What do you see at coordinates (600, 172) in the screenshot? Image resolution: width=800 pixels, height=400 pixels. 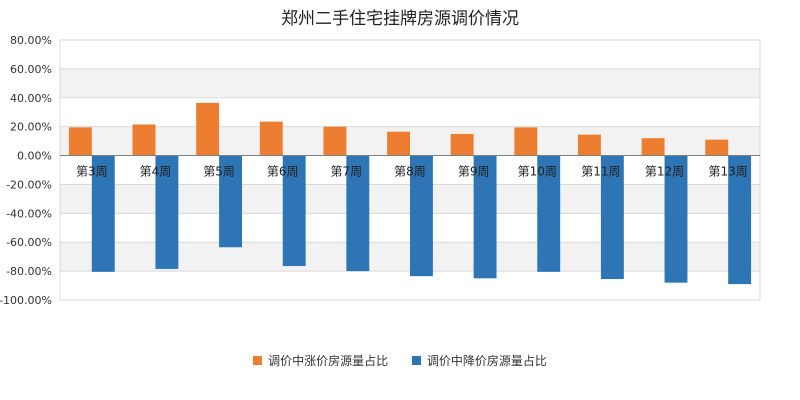 I see `x-tick-label: 第11周` at bounding box center [600, 172].